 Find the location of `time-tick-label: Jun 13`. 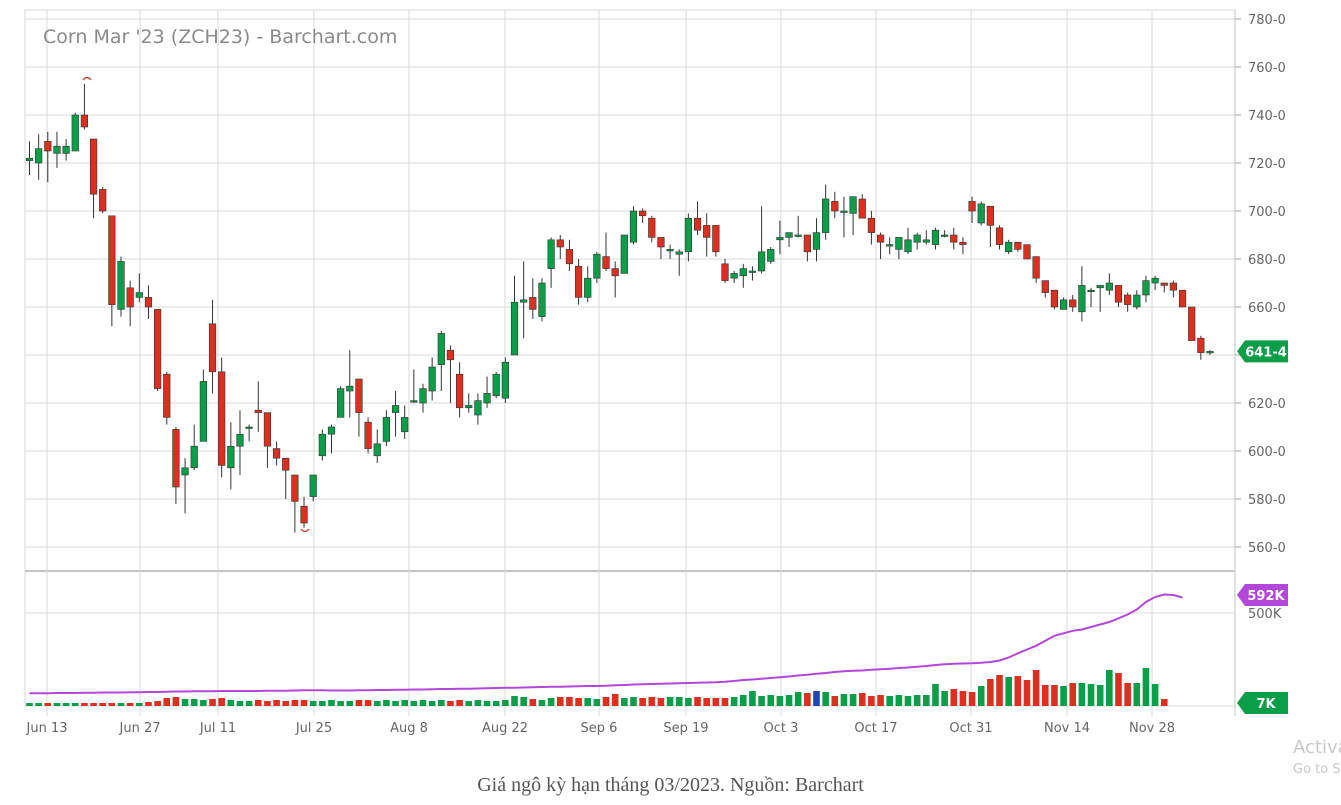

time-tick-label: Jun 13 is located at coordinates (47, 728).